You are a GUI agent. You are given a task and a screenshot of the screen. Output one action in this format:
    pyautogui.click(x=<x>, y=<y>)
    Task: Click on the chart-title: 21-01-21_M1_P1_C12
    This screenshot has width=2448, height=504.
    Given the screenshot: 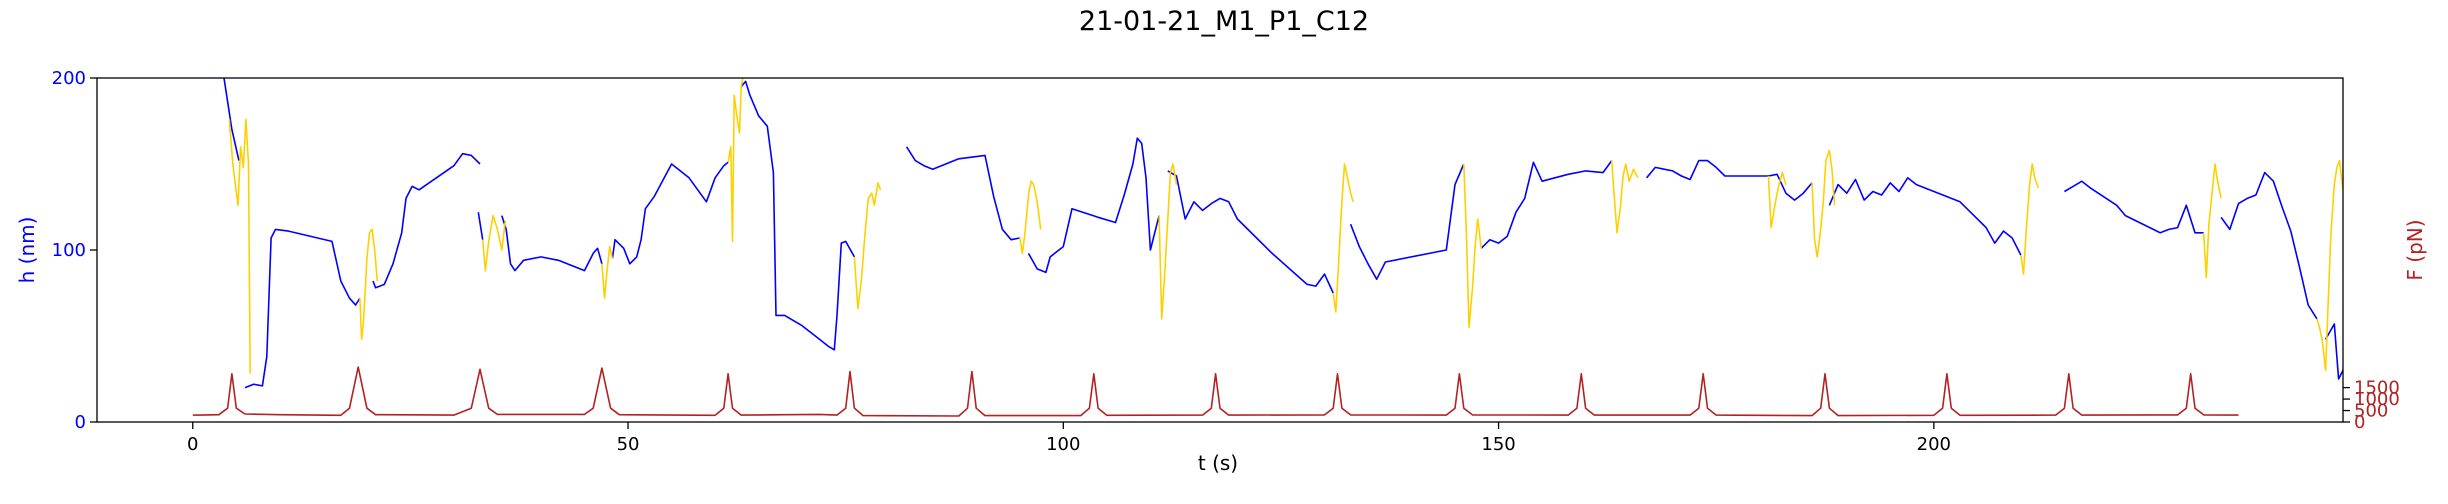 What is the action you would take?
    pyautogui.click(x=1224, y=21)
    